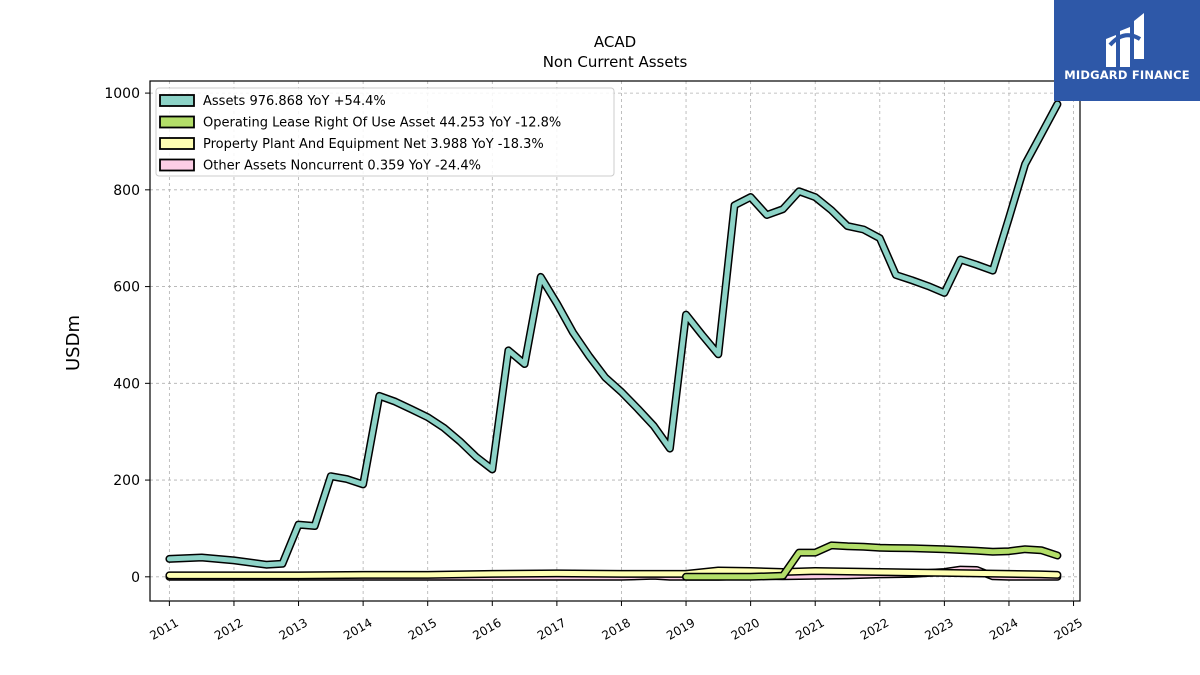  I want to click on brand-logo: MIDGARD FINANCE, so click(1127, 50).